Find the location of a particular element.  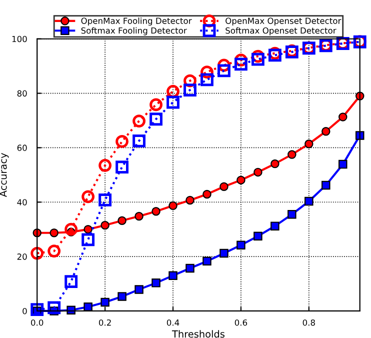

y-tick-label: 60 is located at coordinates (22, 147).